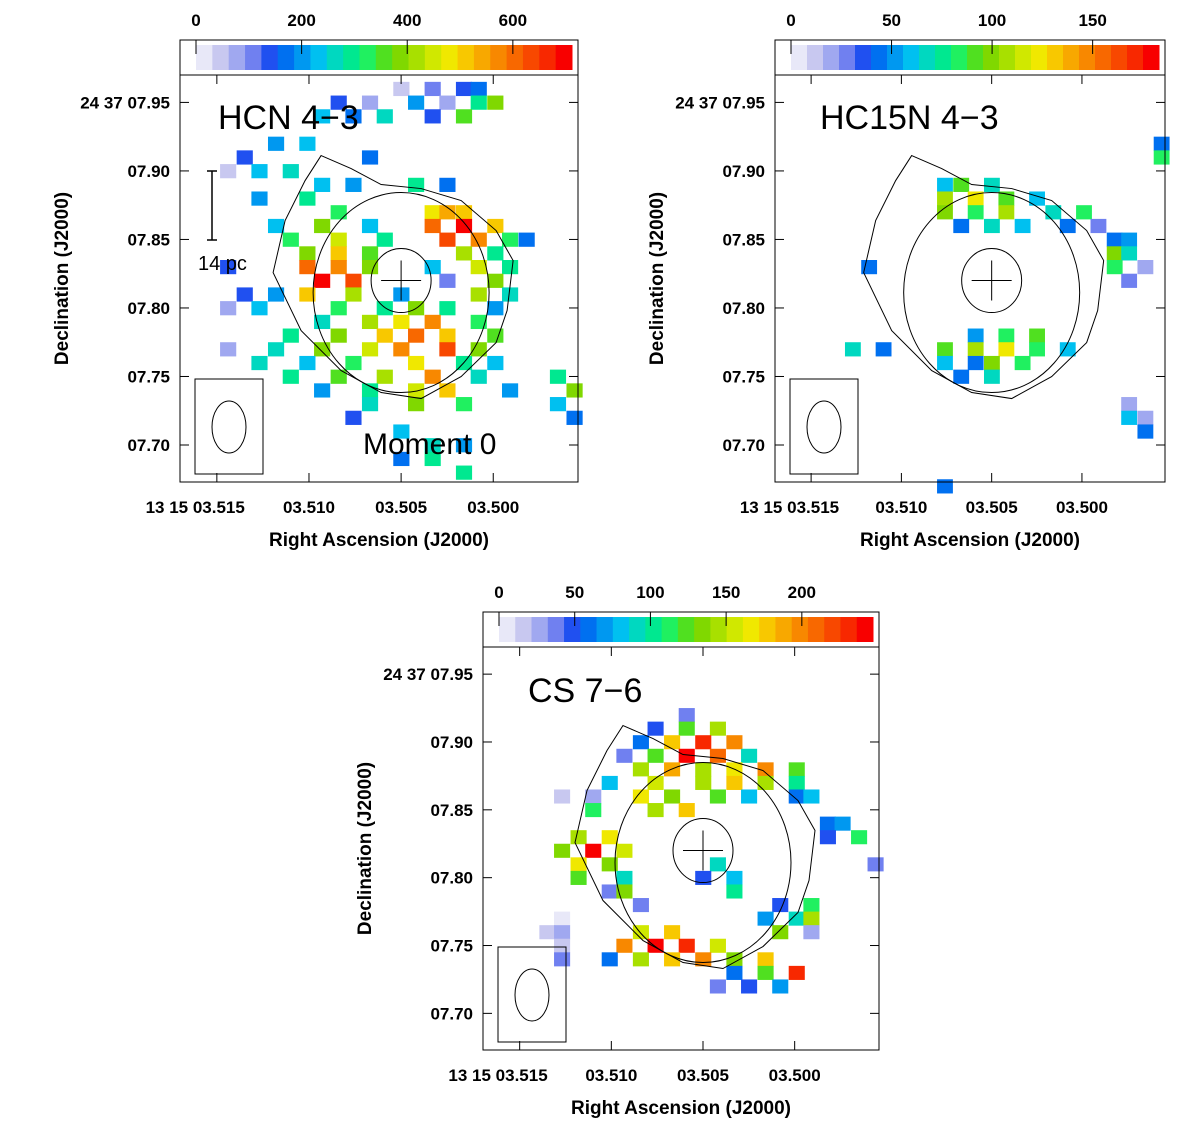  Describe the element at coordinates (650, 592) in the screenshot. I see `colorbar-tick-label: 100` at that location.